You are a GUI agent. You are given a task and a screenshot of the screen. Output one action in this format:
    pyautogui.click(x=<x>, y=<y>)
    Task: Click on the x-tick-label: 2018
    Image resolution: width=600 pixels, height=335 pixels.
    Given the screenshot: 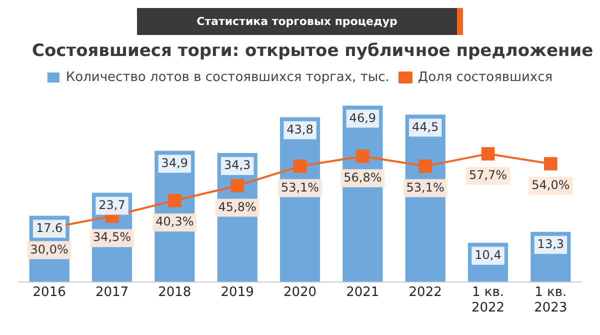 What is the action you would take?
    pyautogui.click(x=175, y=292)
    